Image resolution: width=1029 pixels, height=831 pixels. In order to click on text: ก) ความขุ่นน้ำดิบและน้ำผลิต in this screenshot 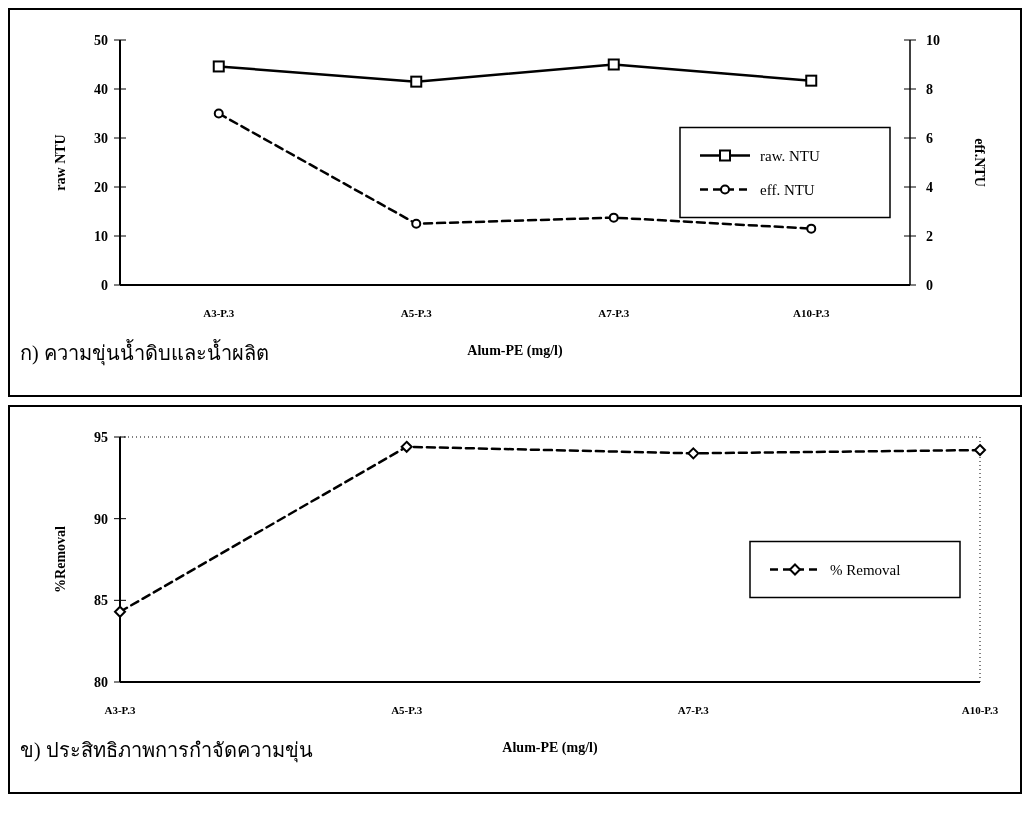, I will do `click(144, 352)`.